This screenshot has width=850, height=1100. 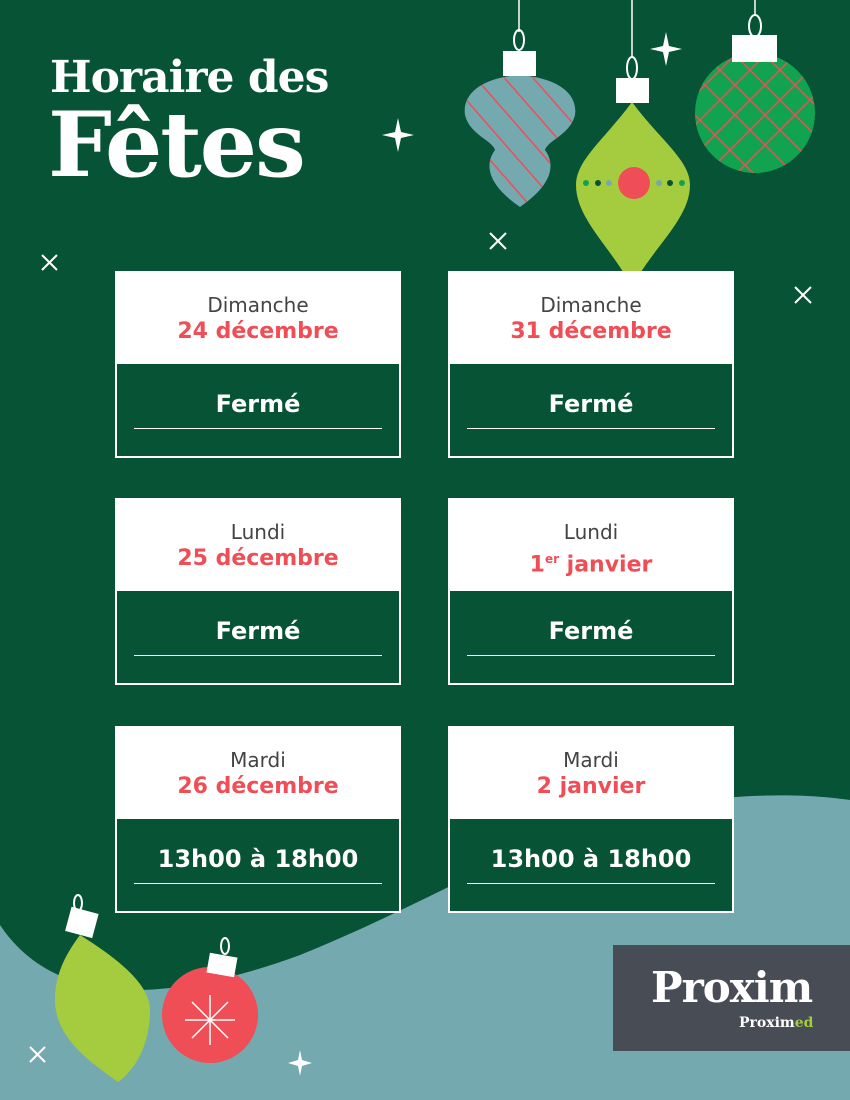 I want to click on card-date: 26 décembre, so click(x=258, y=786).